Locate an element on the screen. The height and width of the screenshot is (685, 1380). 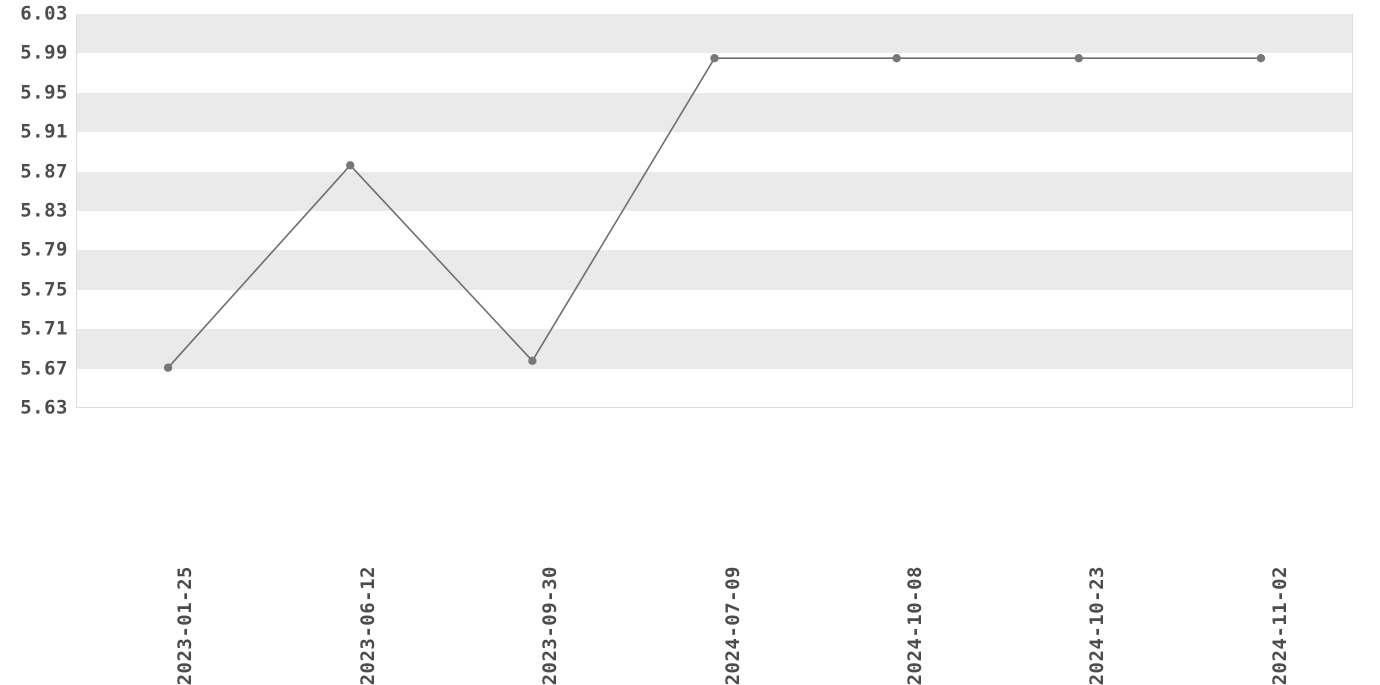
y-tick-label: 5.87 is located at coordinates (44, 171).